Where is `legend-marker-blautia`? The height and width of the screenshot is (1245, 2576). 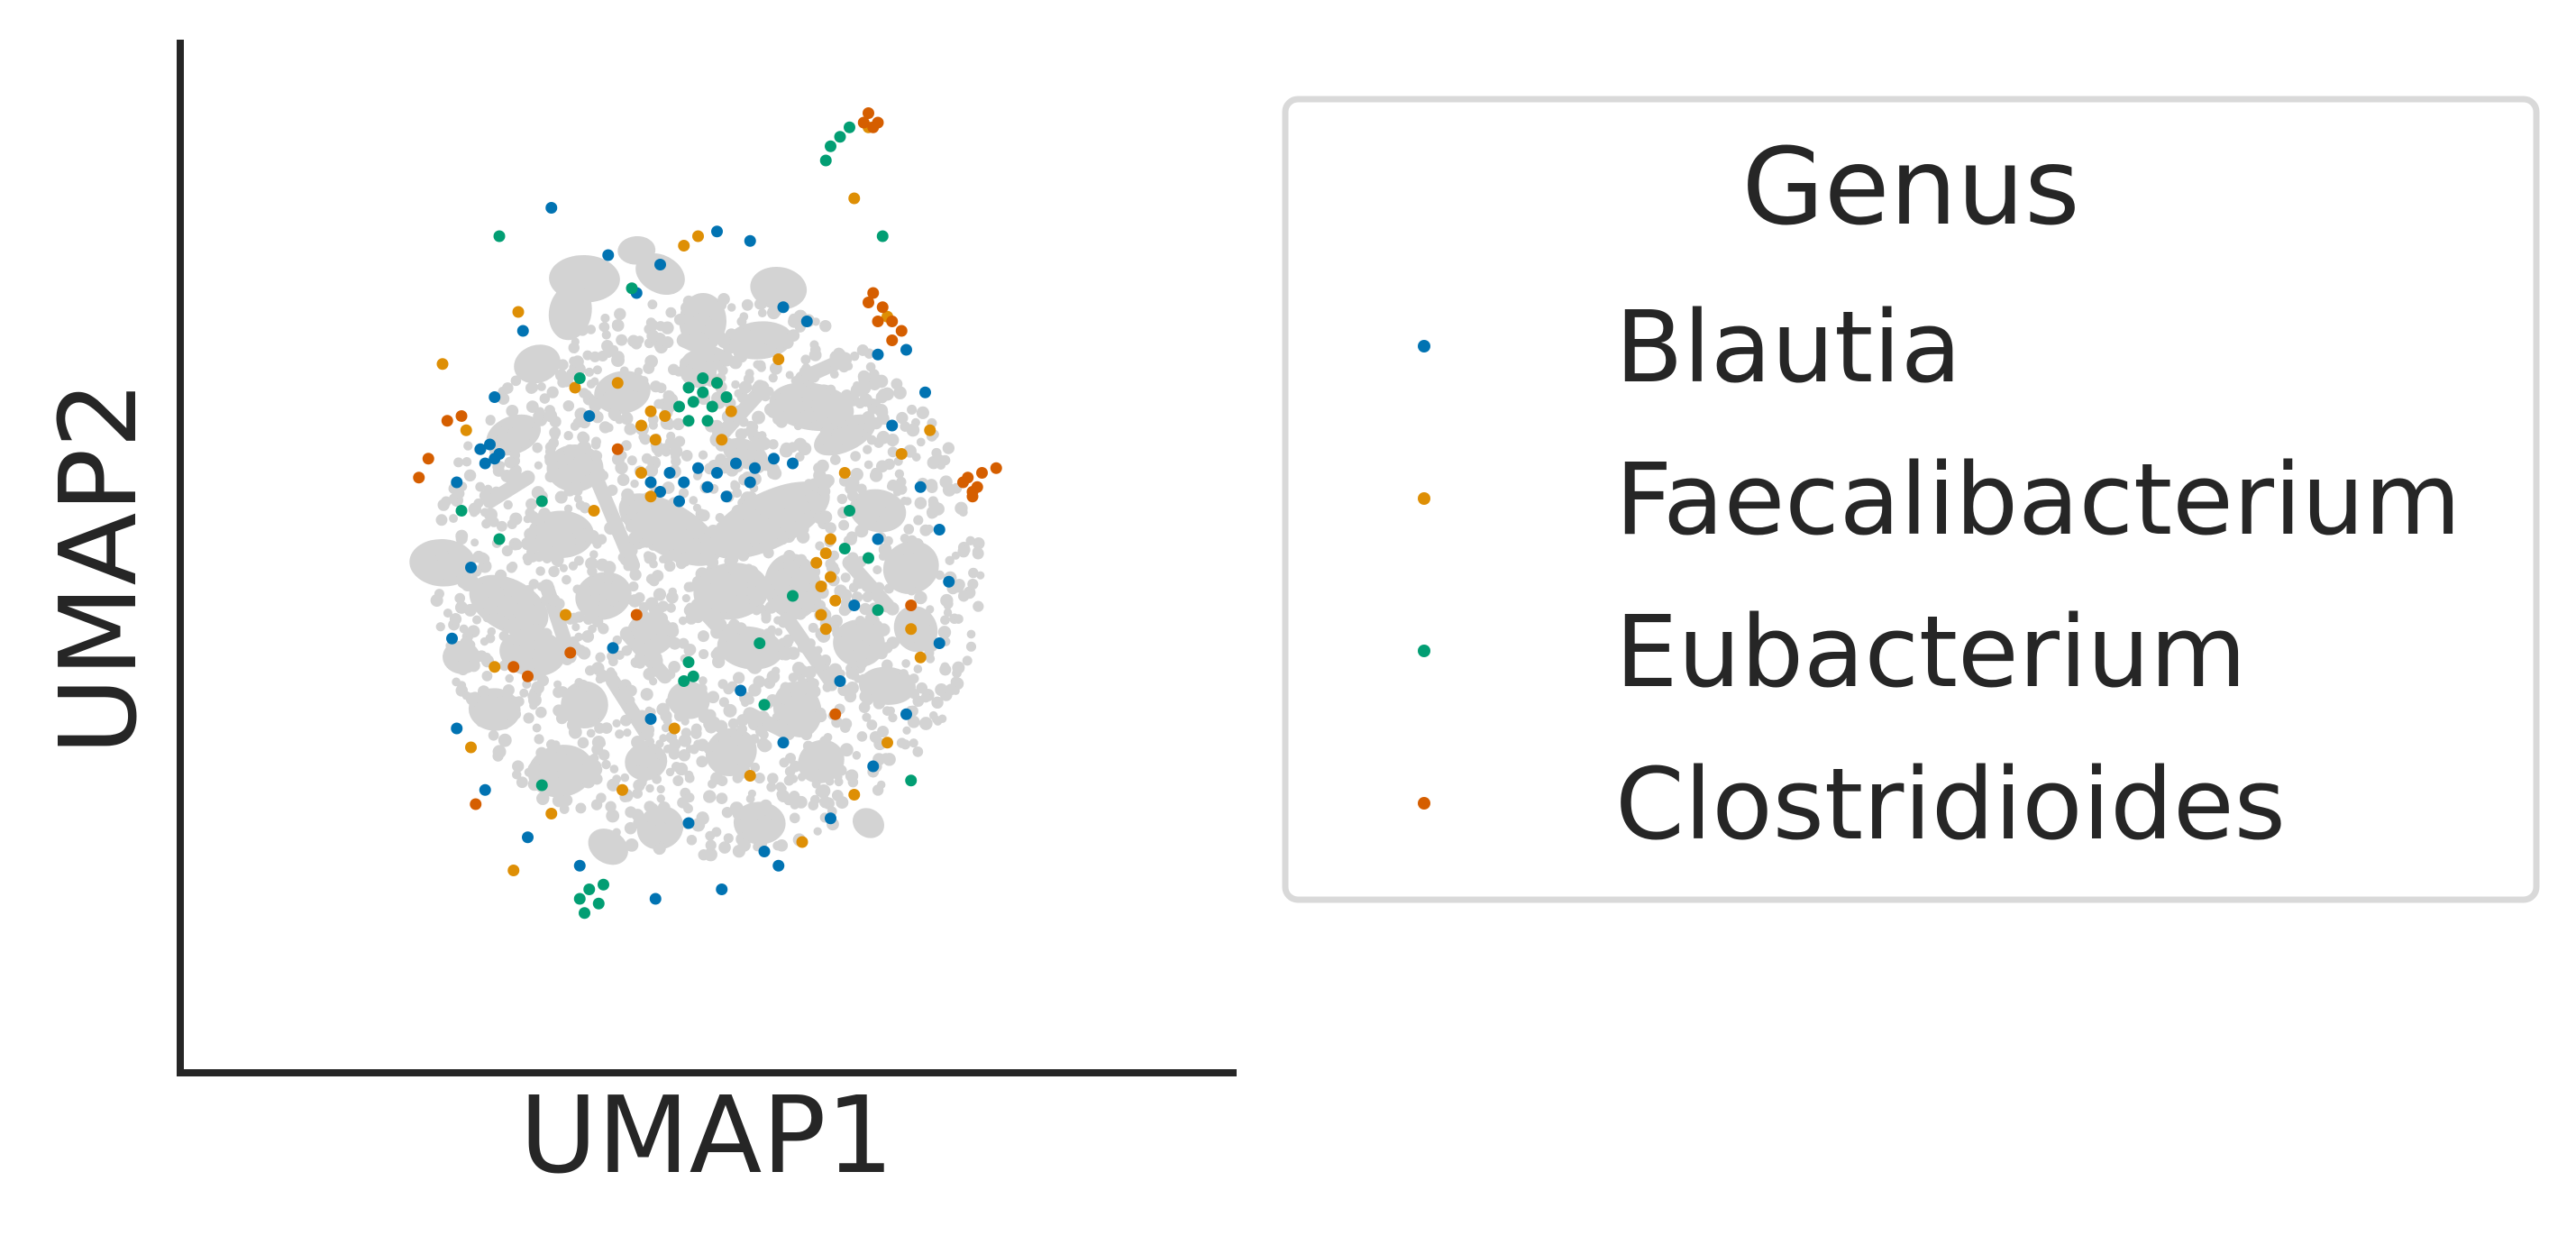 legend-marker-blautia is located at coordinates (1424, 346).